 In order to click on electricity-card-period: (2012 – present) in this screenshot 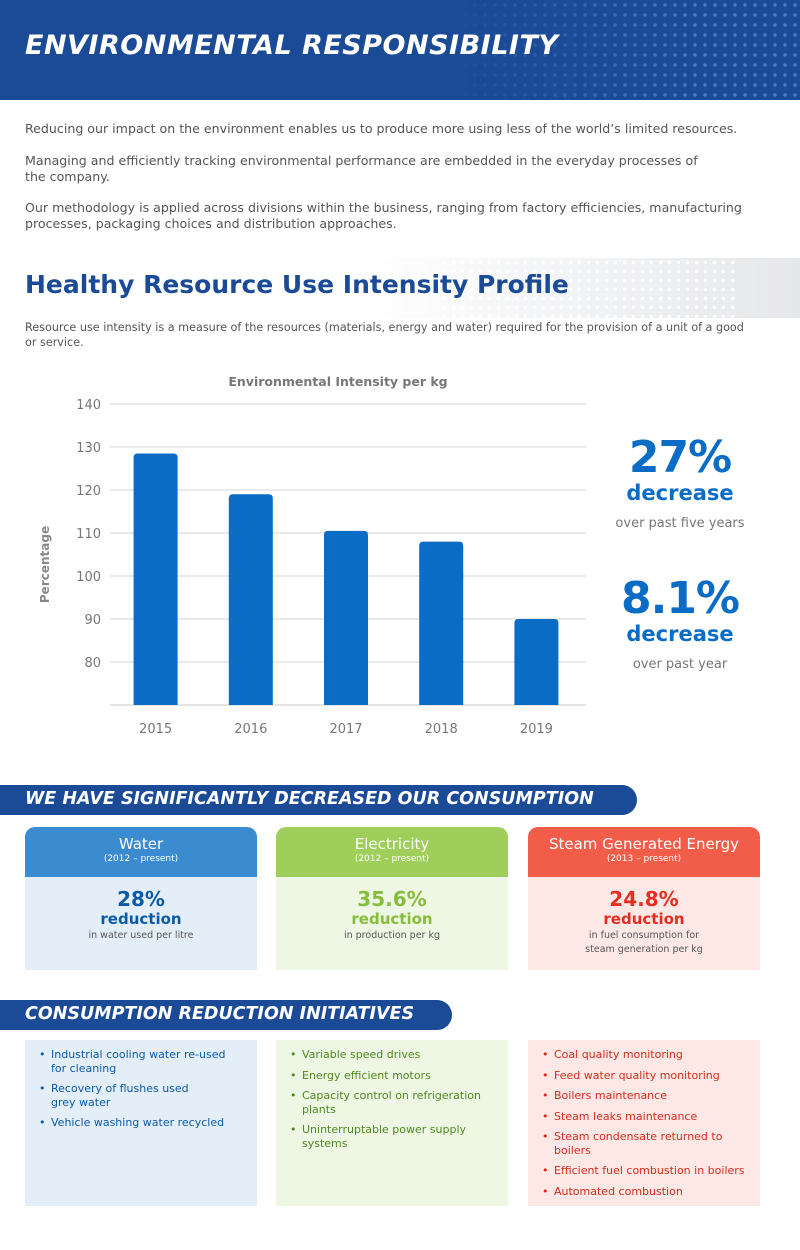, I will do `click(392, 859)`.